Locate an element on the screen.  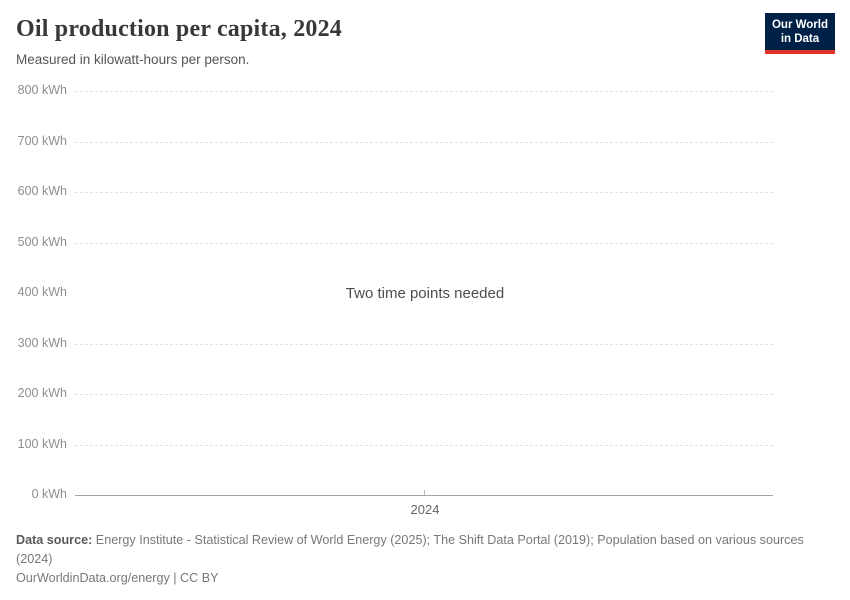
y-axis-tick-label: 800 kWh is located at coordinates (42, 90).